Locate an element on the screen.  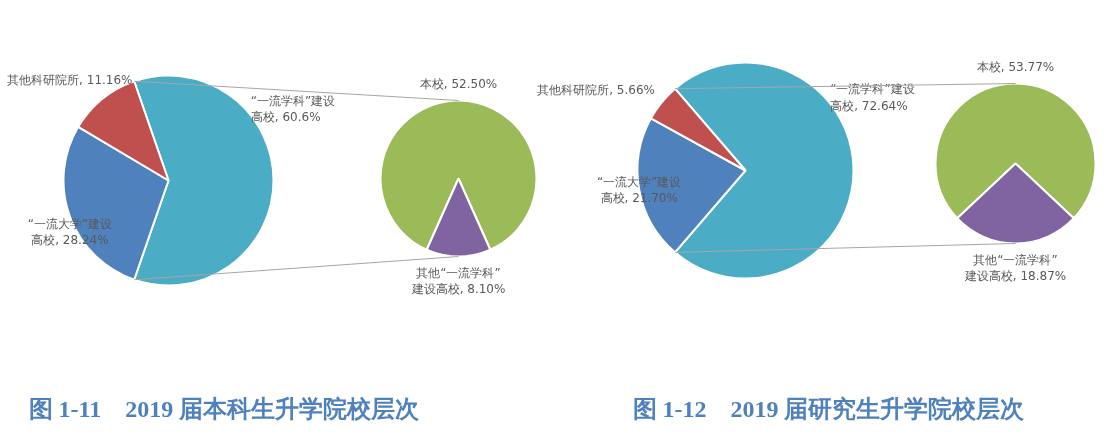
slice-label: 本校, 53.77% is located at coordinates (1015, 66).